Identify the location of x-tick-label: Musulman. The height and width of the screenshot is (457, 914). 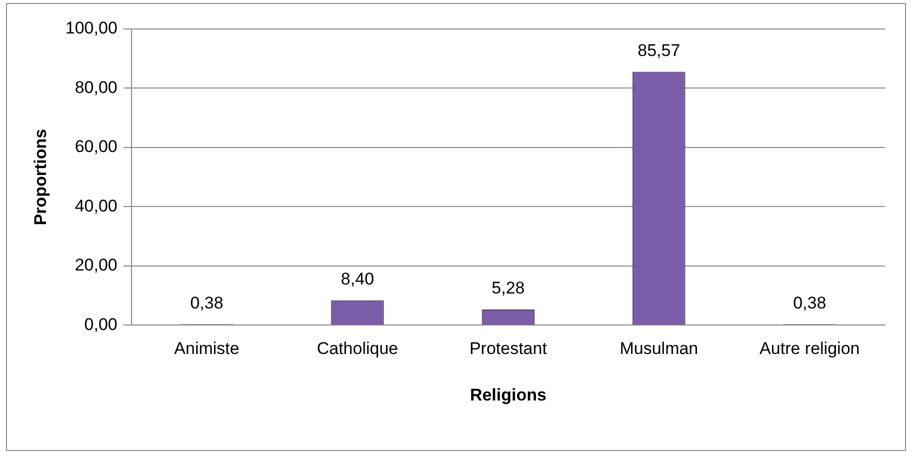
(659, 348).